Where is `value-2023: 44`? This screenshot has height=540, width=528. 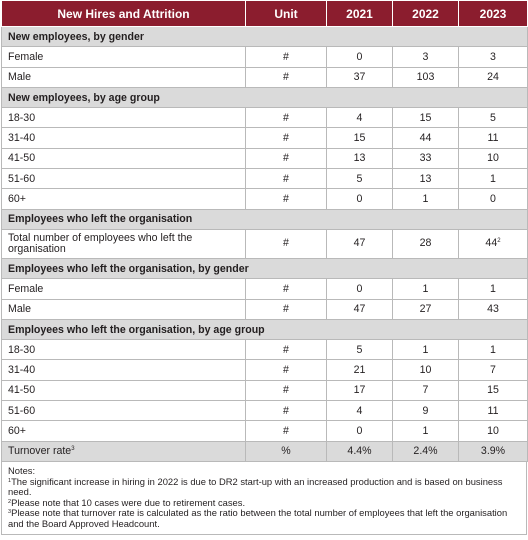 value-2023: 44 is located at coordinates (491, 243).